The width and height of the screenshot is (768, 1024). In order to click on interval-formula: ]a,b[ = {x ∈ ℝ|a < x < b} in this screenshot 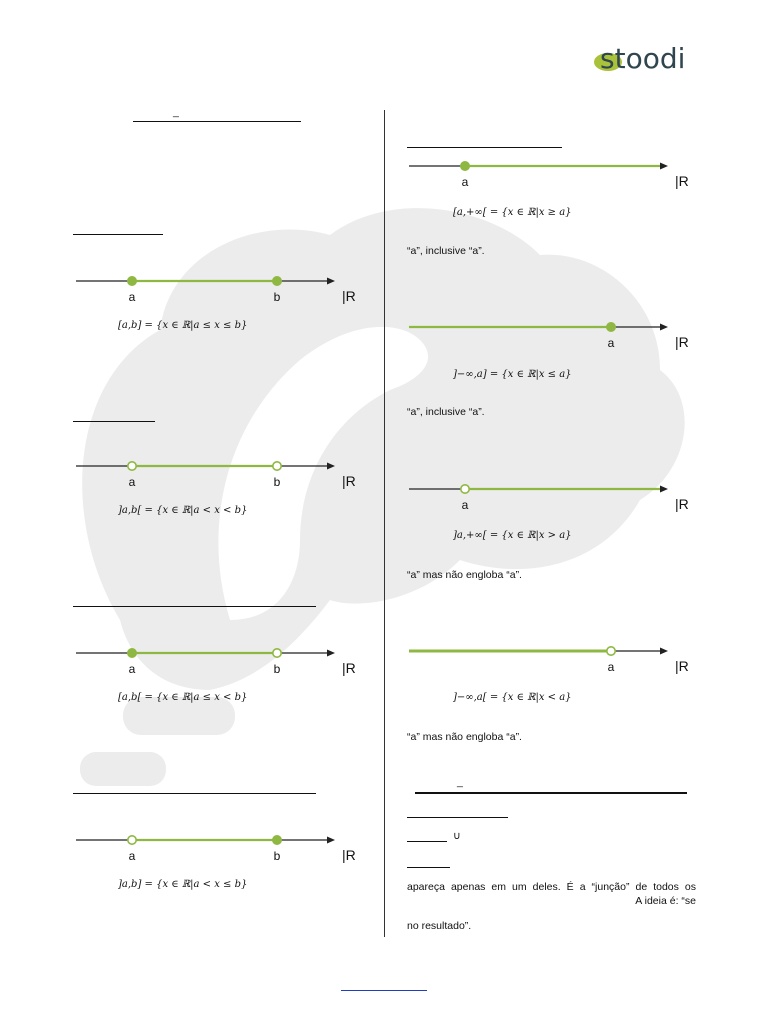, I will do `click(183, 510)`.